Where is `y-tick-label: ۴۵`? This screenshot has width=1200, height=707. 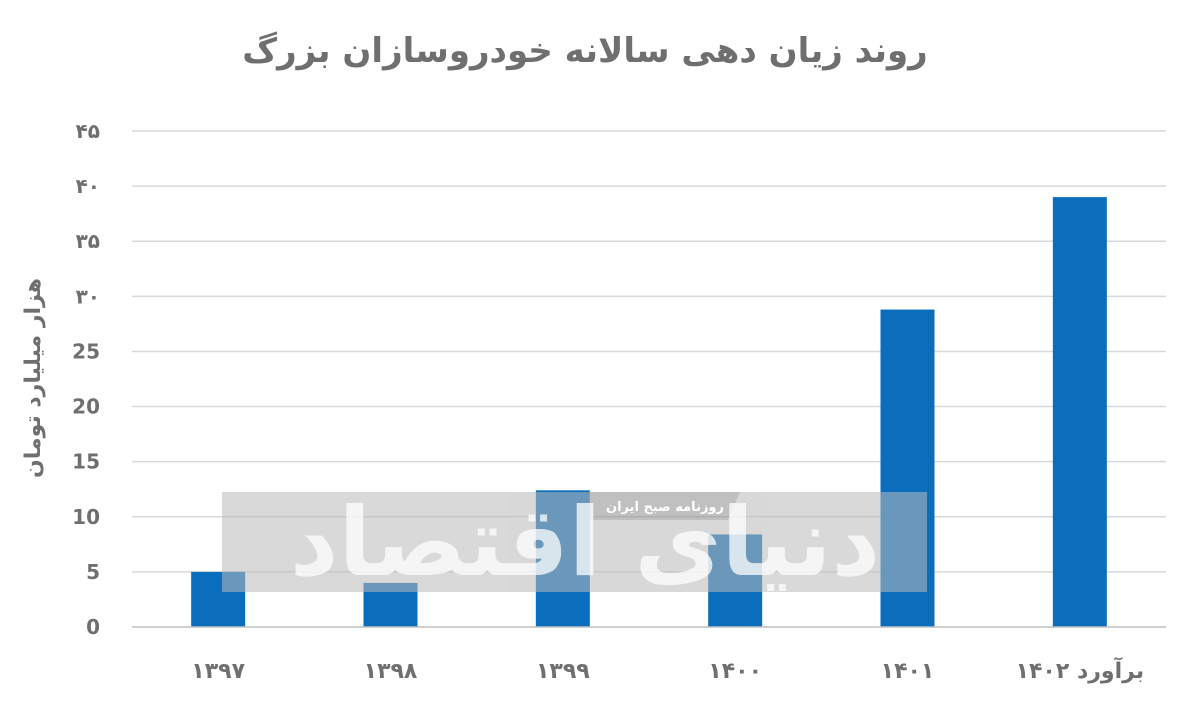
y-tick-label: ۴۵ is located at coordinates (88, 131).